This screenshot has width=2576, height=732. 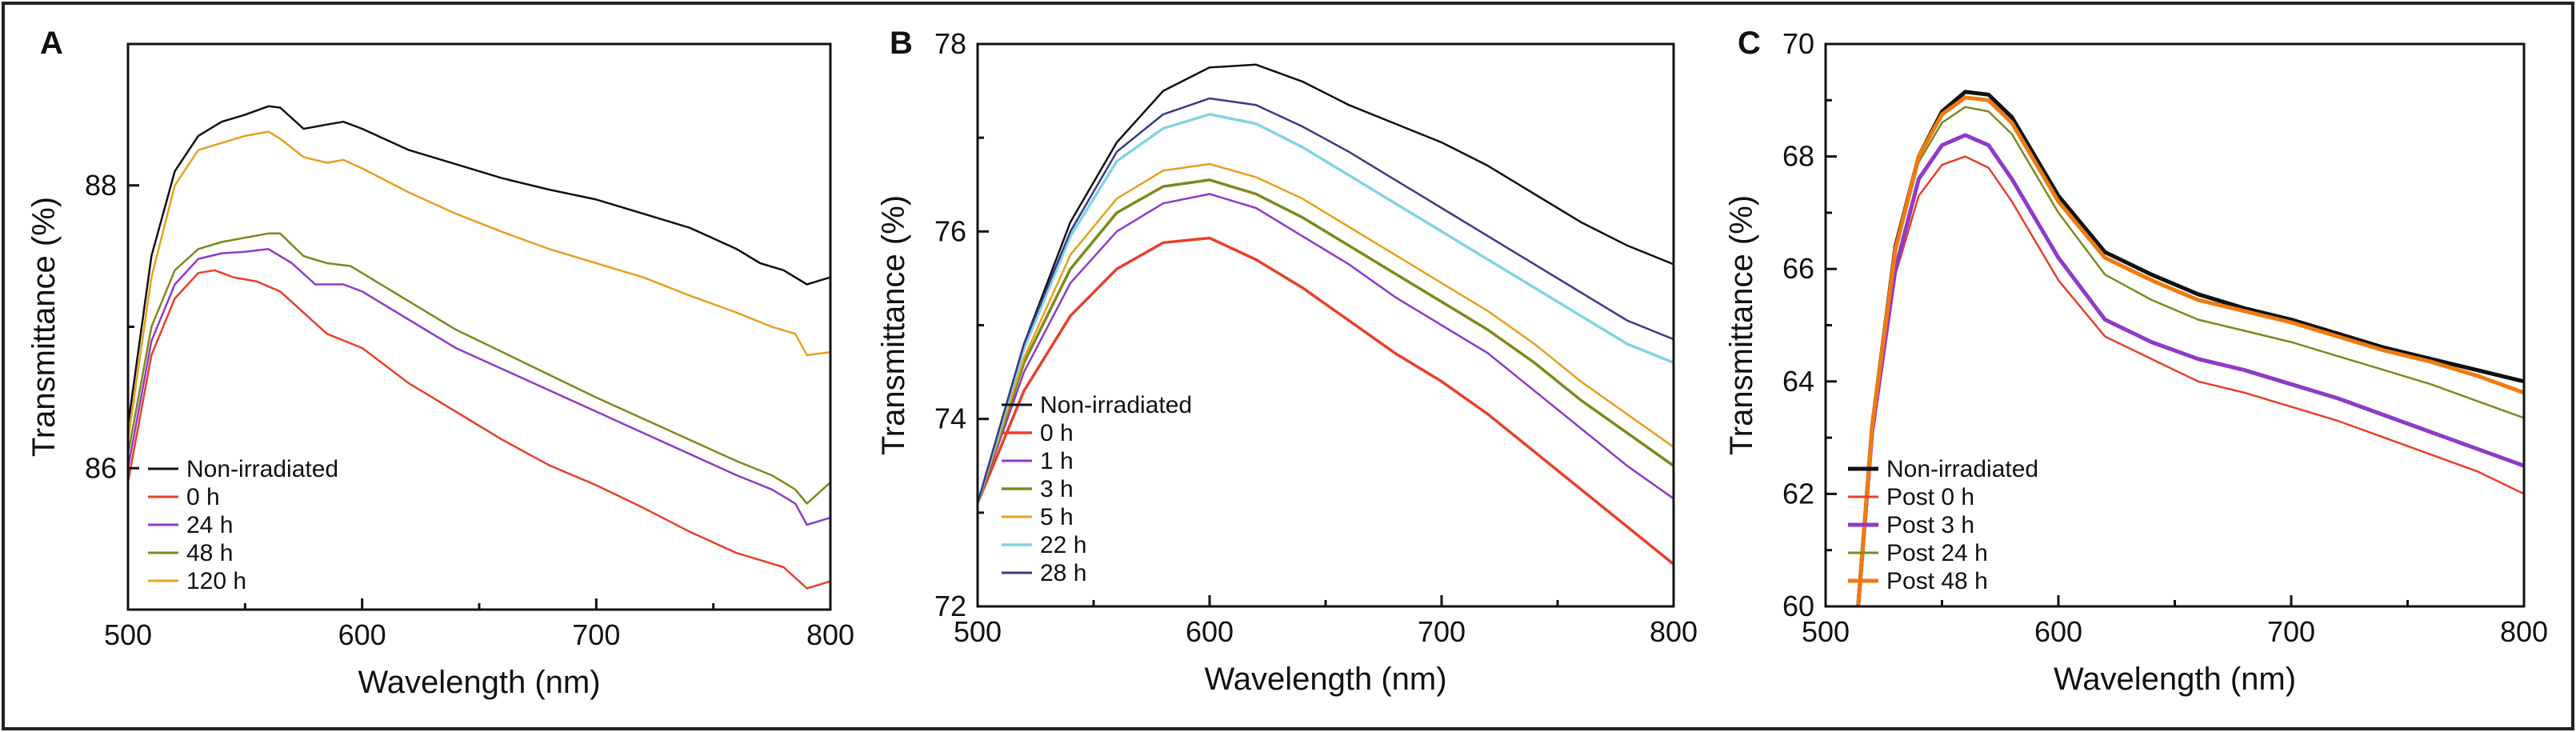 I want to click on legend-label: Post 24 h, so click(x=1937, y=553).